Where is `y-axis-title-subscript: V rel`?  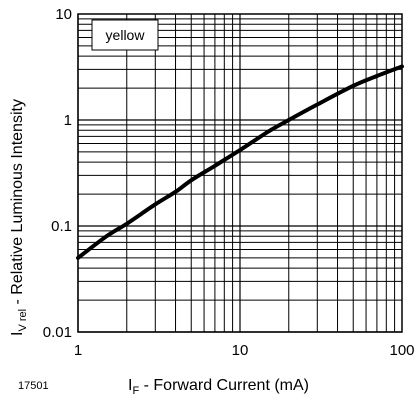
y-axis-title-subscript: V rel is located at coordinates (23, 320).